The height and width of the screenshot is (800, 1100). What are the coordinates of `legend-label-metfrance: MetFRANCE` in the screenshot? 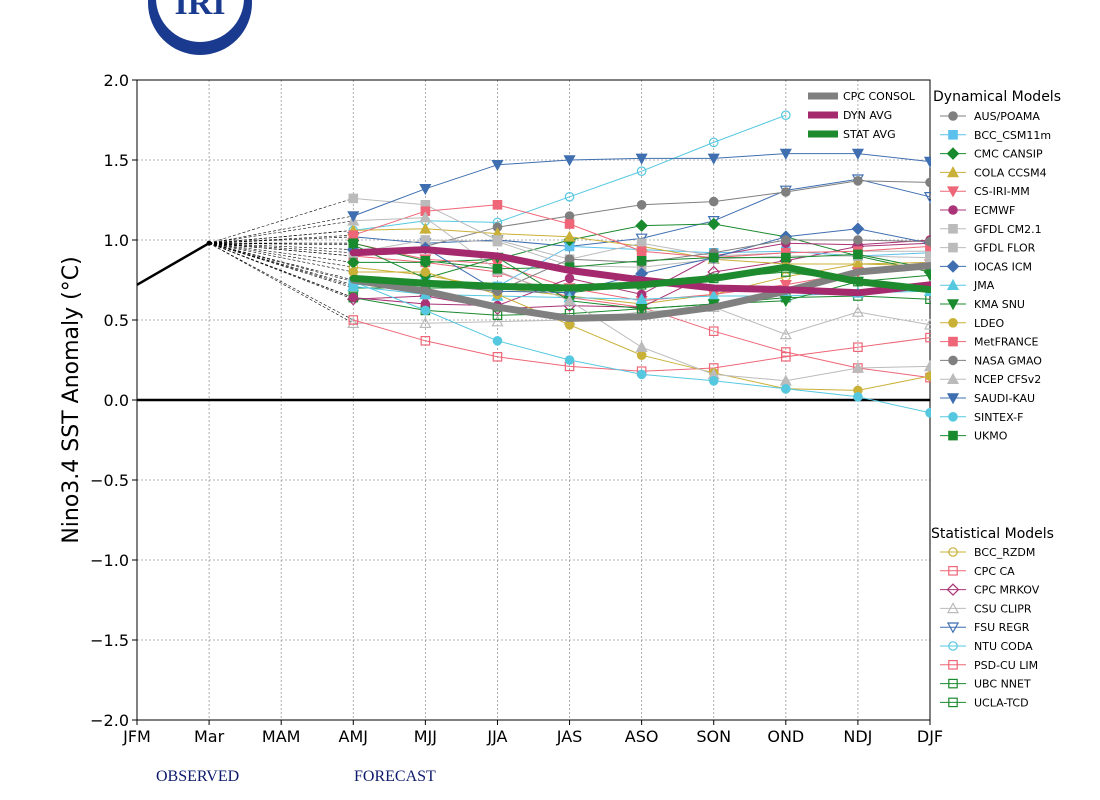 It's located at (1006, 342).